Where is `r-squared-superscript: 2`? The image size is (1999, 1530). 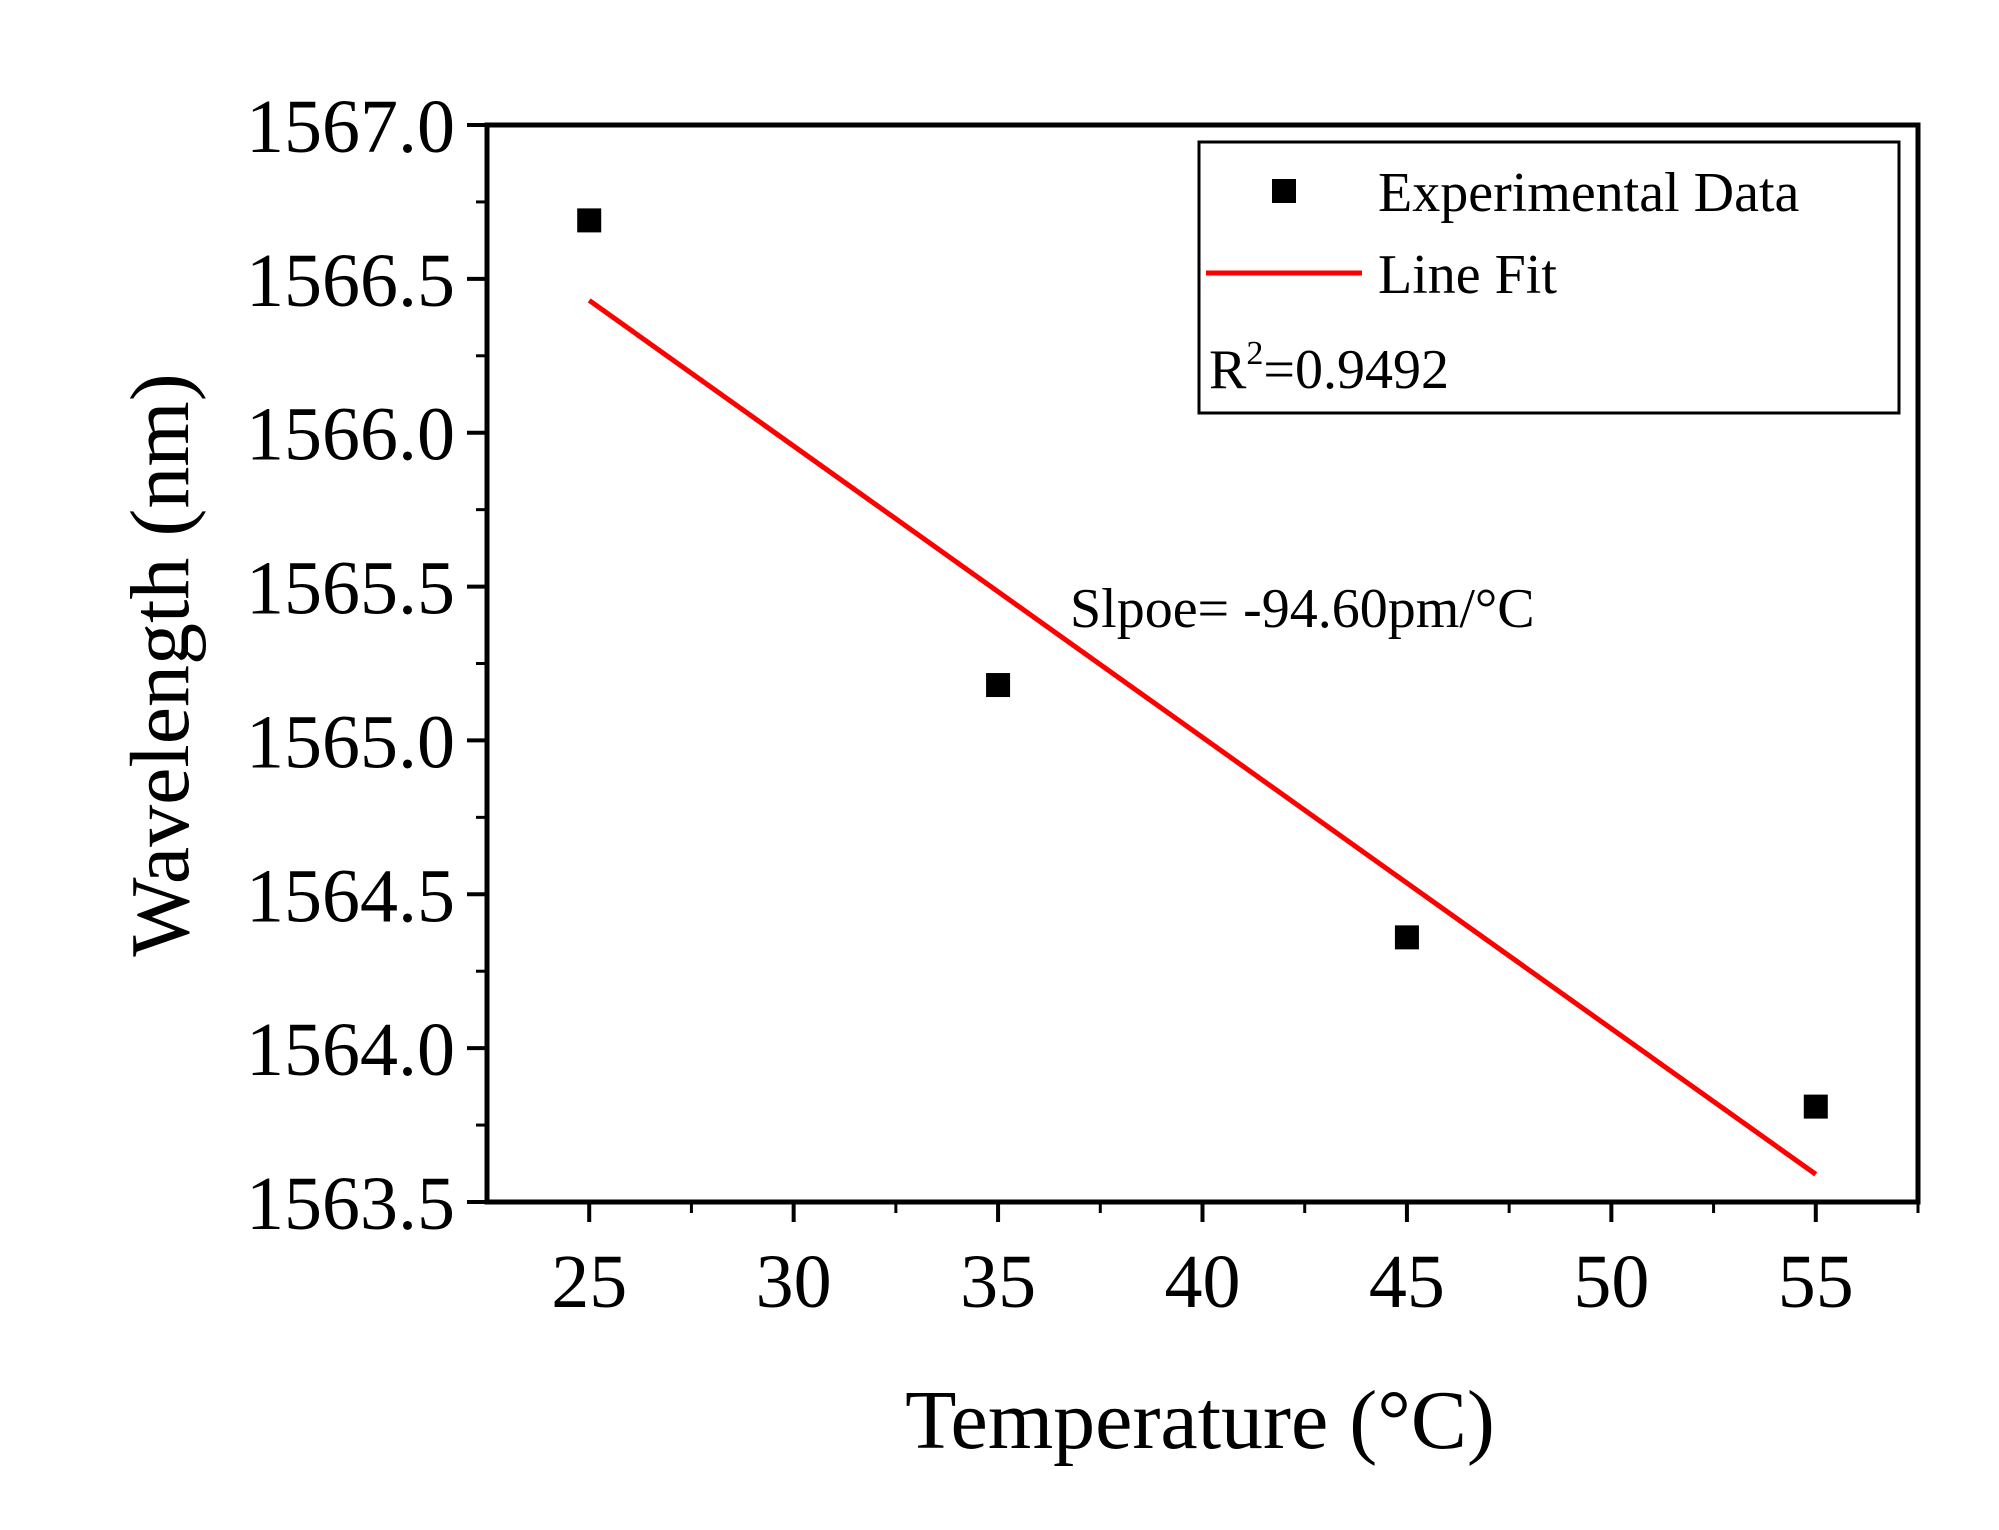
r-squared-superscript: 2 is located at coordinates (1254, 353).